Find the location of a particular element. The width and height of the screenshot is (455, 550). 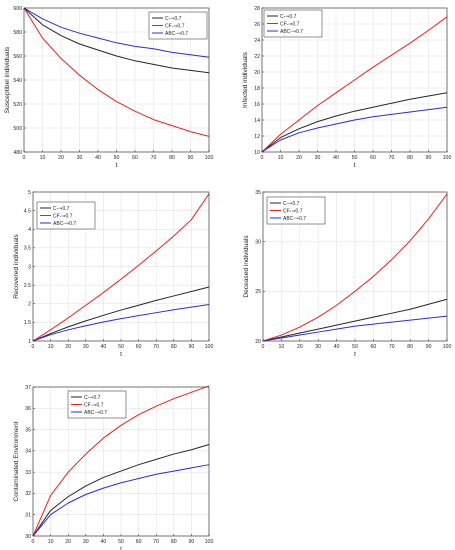

y-tick-label: 4.5 is located at coordinates (27, 211).